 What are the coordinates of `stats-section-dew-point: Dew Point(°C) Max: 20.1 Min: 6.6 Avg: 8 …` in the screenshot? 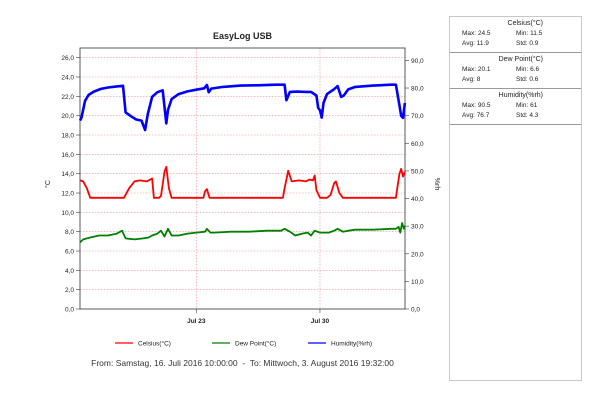 It's located at (515, 71).